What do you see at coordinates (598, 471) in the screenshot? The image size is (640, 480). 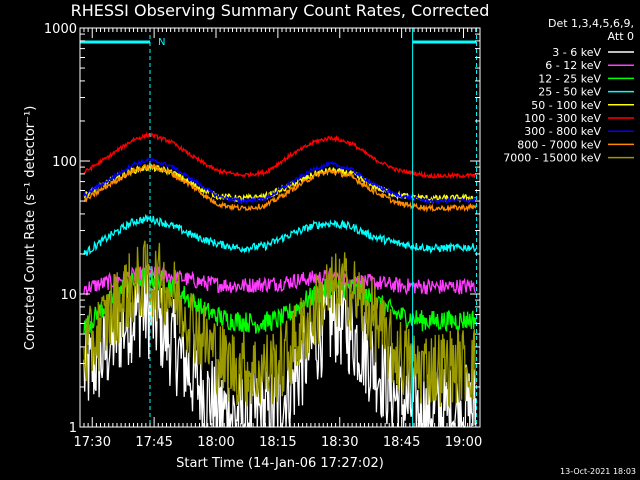 I see `footer-date: 13-Oct-2021 18:03` at bounding box center [598, 471].